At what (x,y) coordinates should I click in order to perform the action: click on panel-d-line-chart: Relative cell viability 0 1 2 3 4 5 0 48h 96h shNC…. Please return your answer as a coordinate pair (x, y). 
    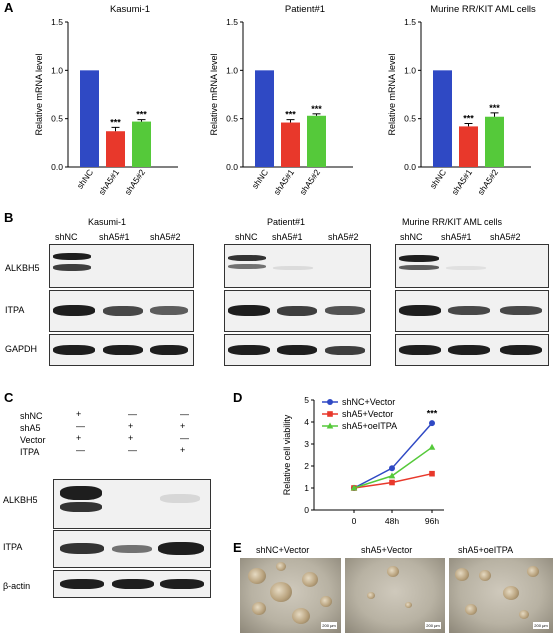
    Looking at the image, I should click on (363, 460).